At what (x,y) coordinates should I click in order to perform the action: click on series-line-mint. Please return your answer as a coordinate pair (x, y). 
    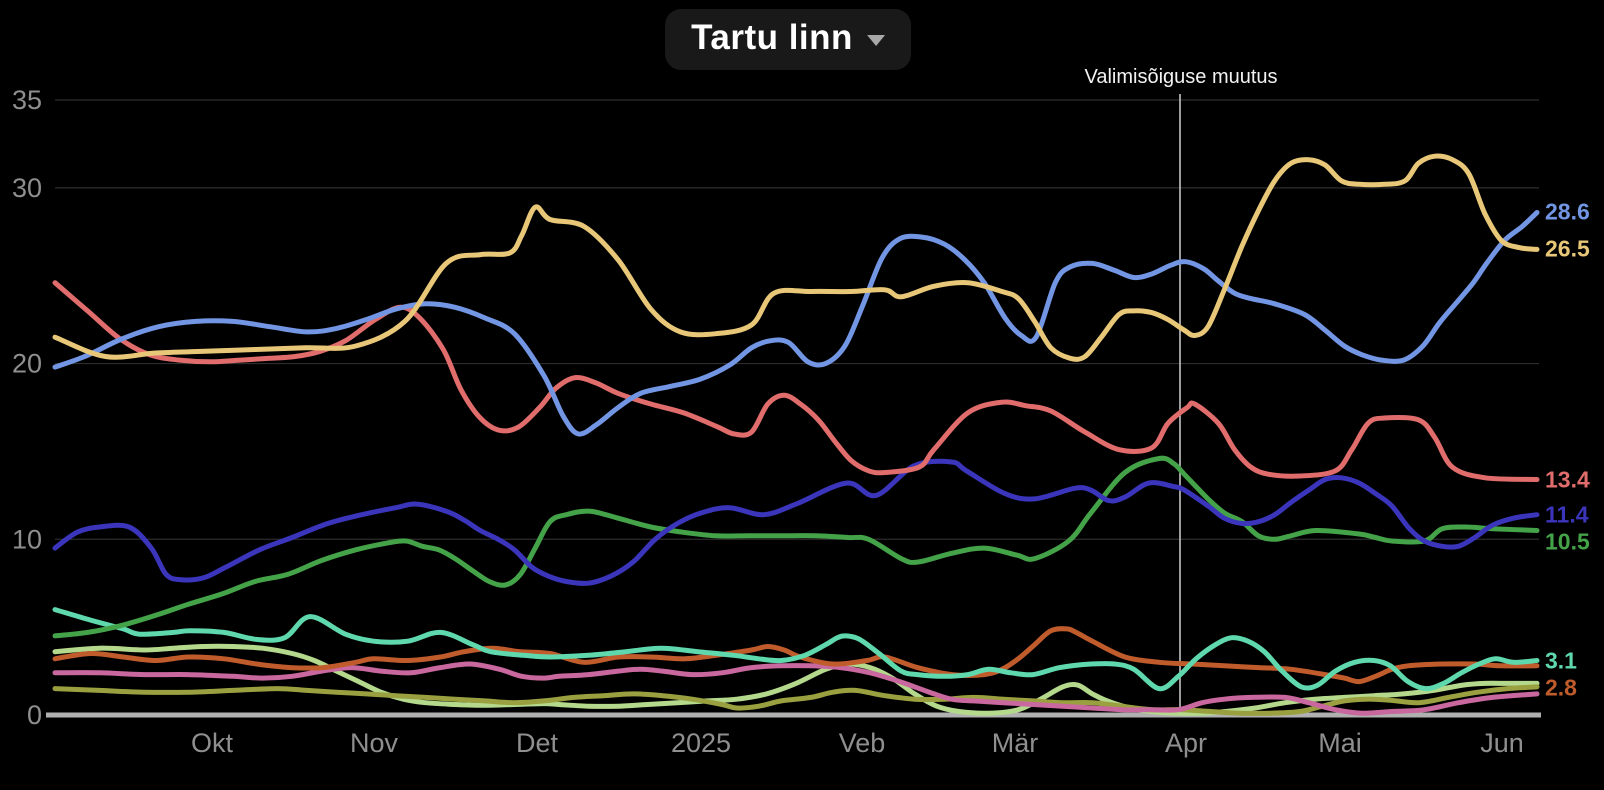
    Looking at the image, I should click on (796, 649).